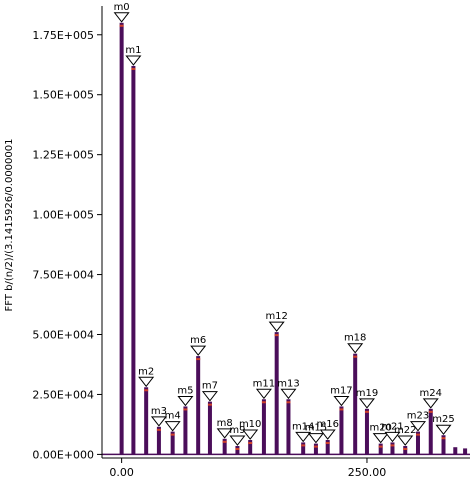 This screenshot has width=474, height=480. Describe the element at coordinates (63, 335) in the screenshot. I see `y-tick-label: 5.00E+004` at that location.